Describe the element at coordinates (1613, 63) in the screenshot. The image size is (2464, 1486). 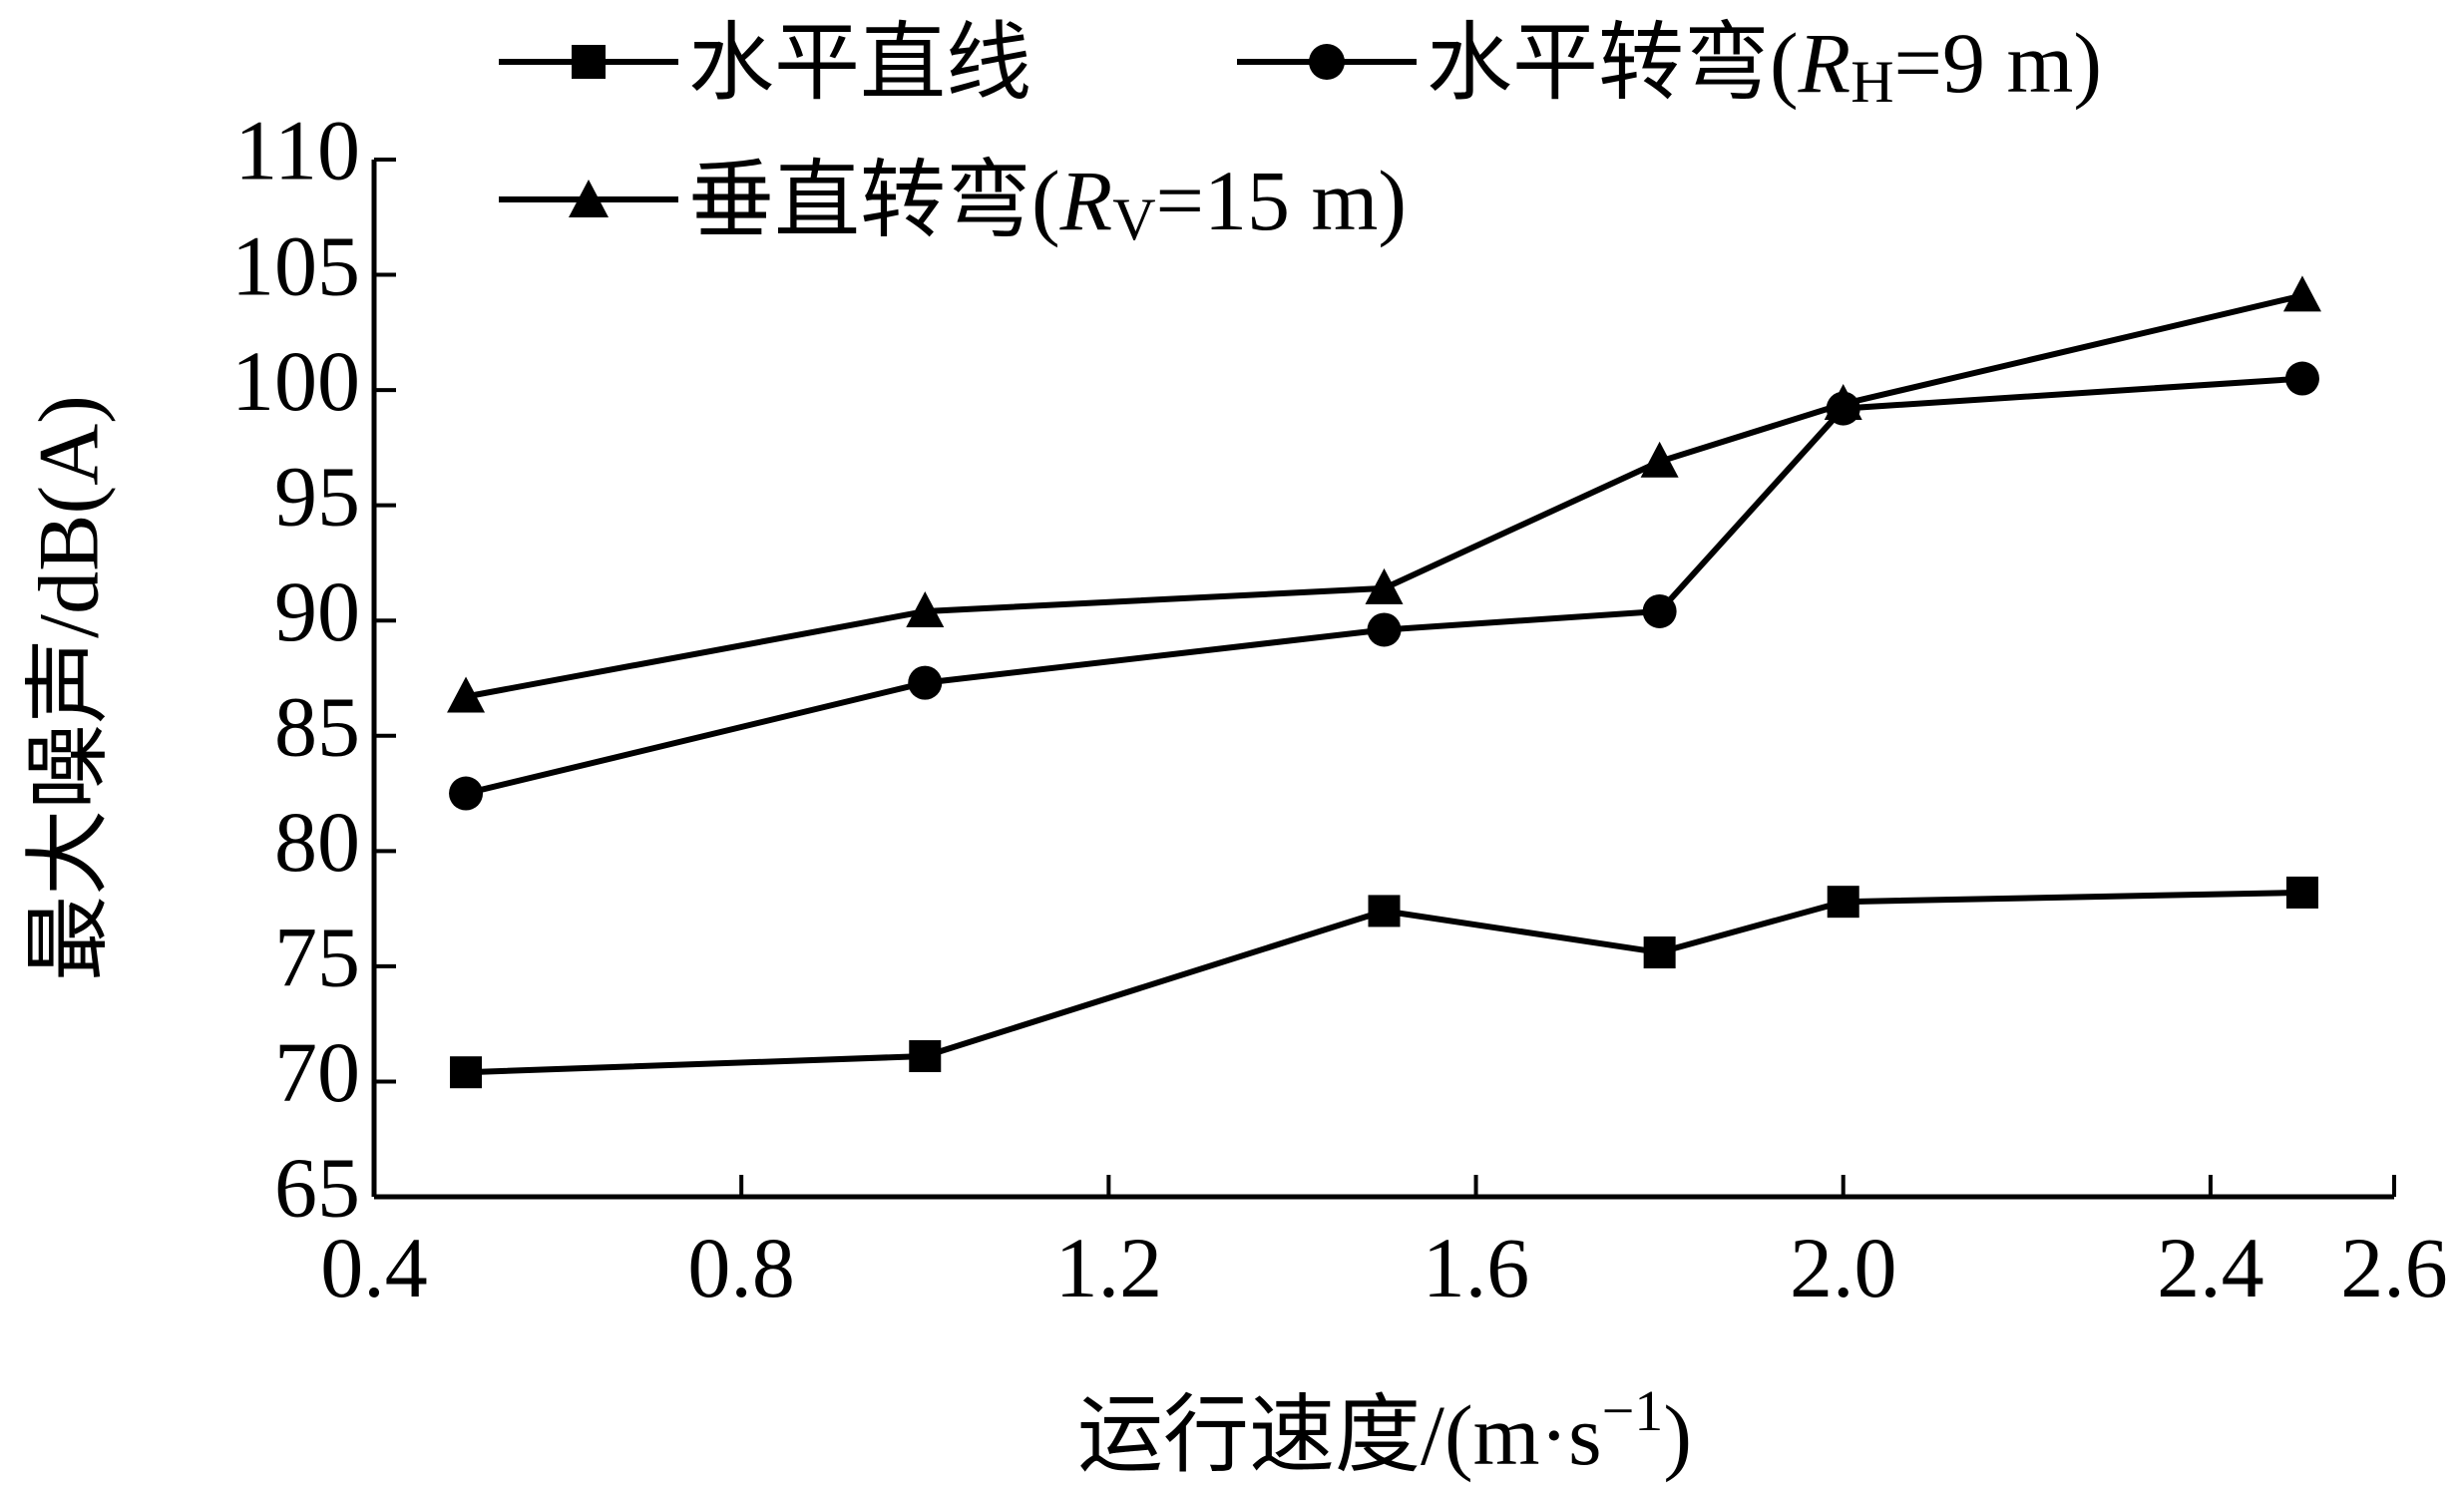
I see `legend-label-series-2-text: 水平转弯(` at that location.